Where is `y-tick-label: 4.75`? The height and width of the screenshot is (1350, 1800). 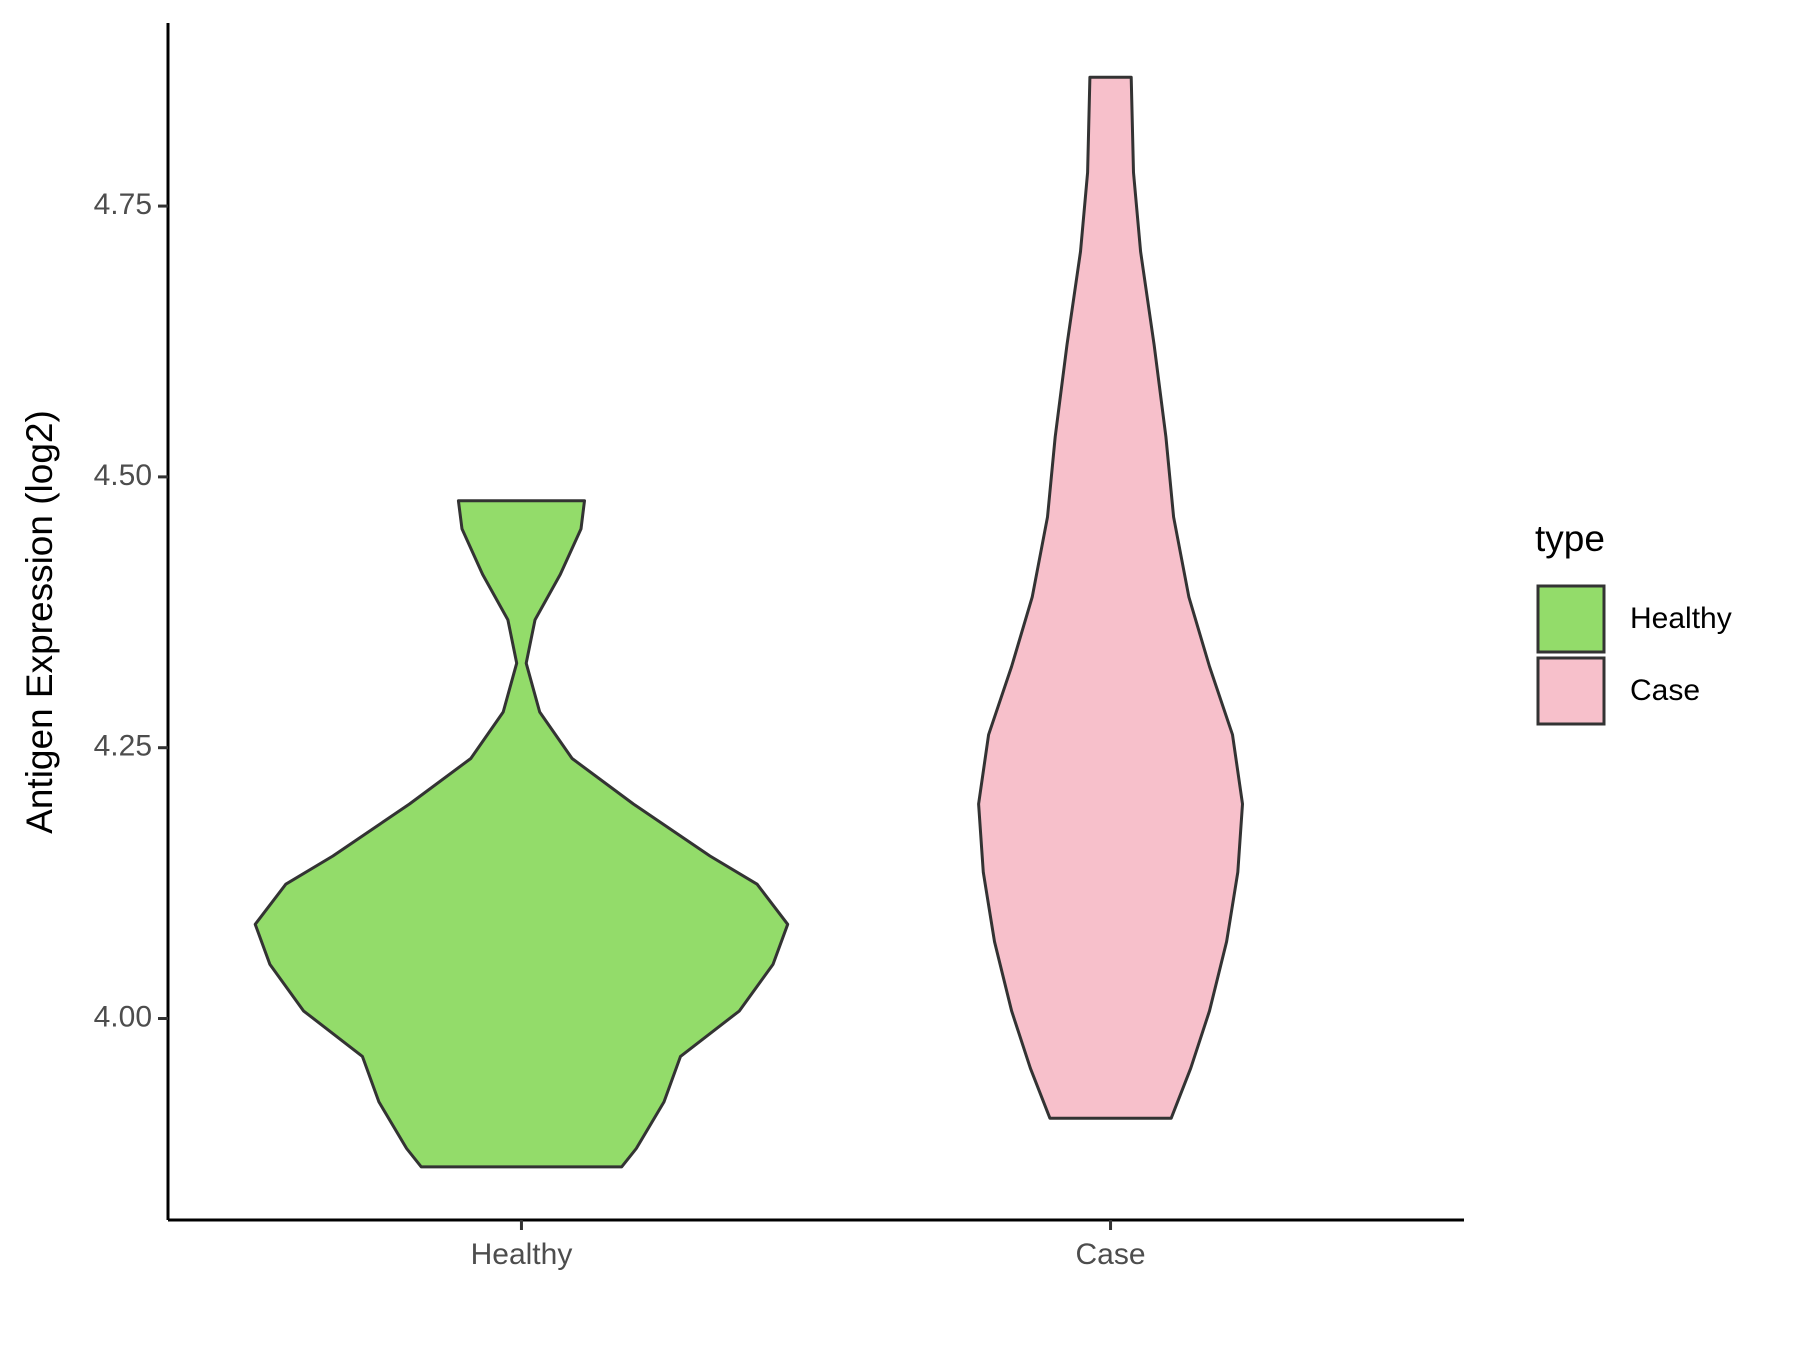
y-tick-label: 4.75 is located at coordinates (123, 204).